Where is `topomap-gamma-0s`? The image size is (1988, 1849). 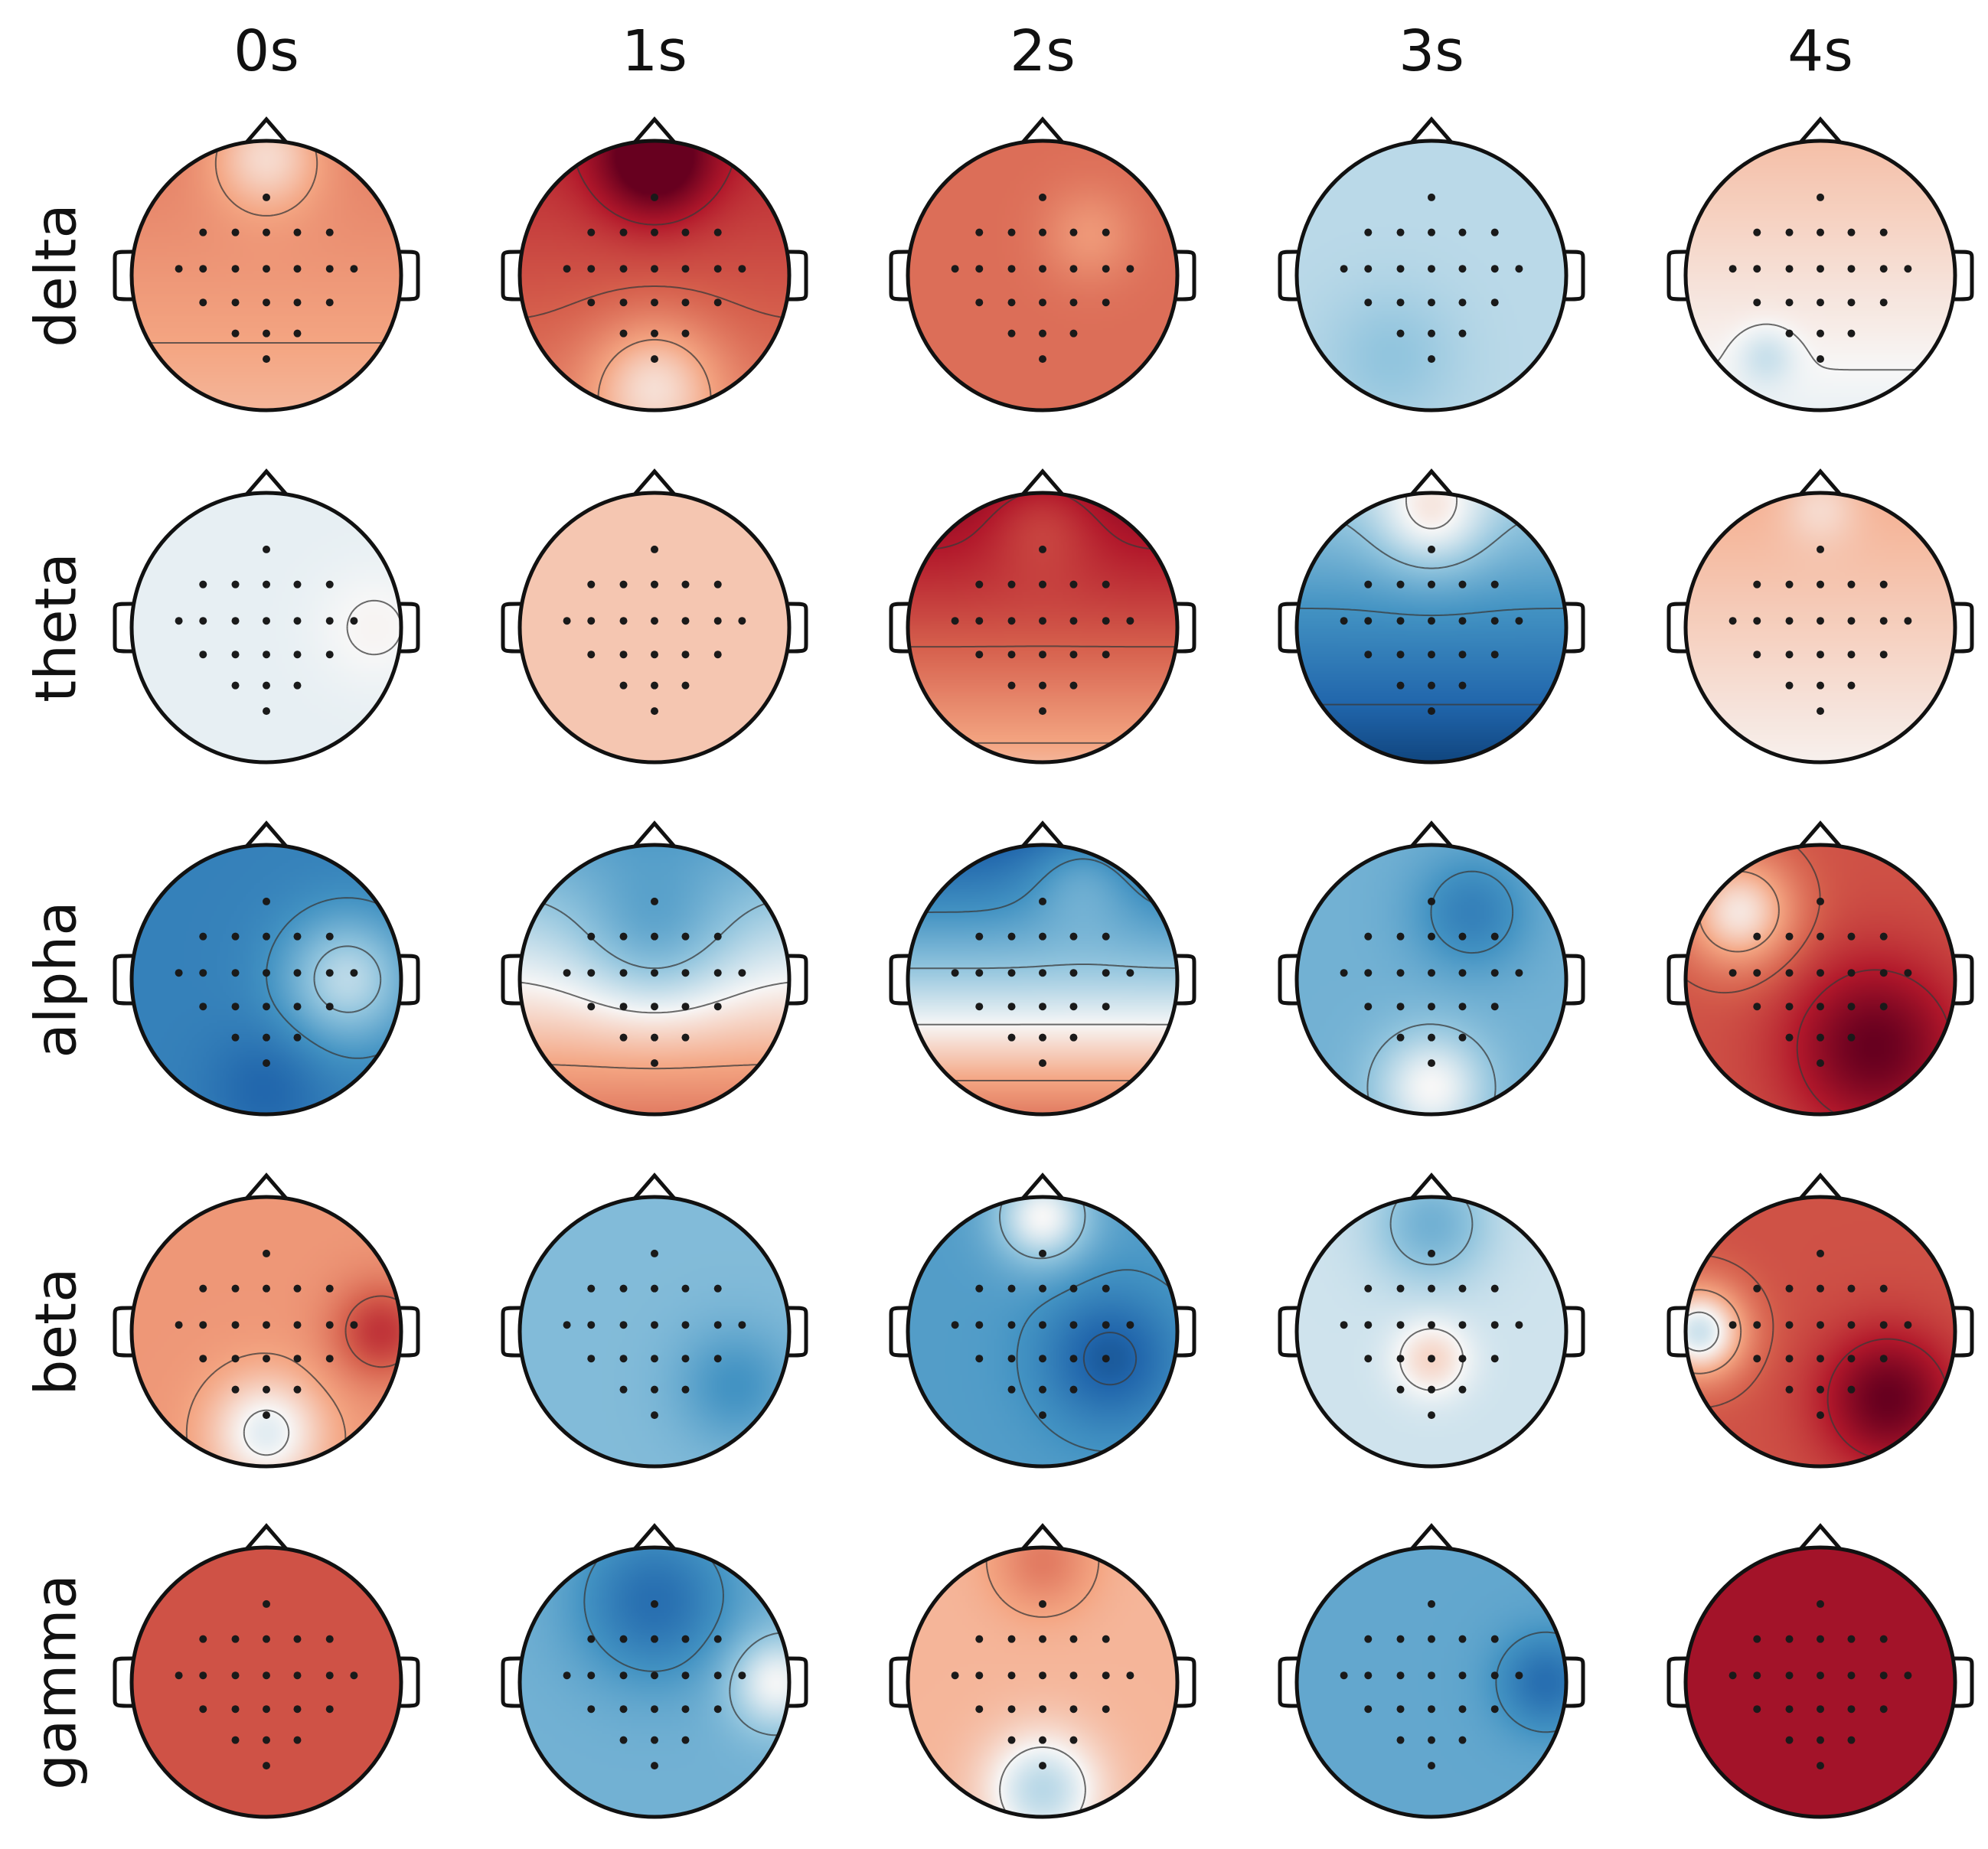
topomap-gamma-0s is located at coordinates (266, 1671).